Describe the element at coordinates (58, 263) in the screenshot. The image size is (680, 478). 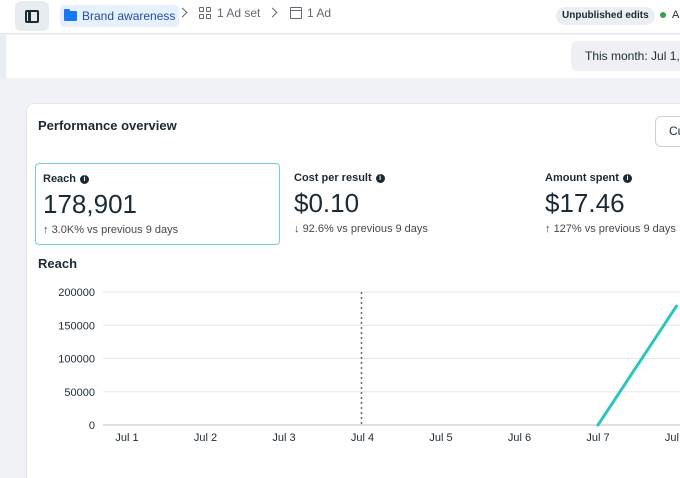
I see `chart-title: Reach` at that location.